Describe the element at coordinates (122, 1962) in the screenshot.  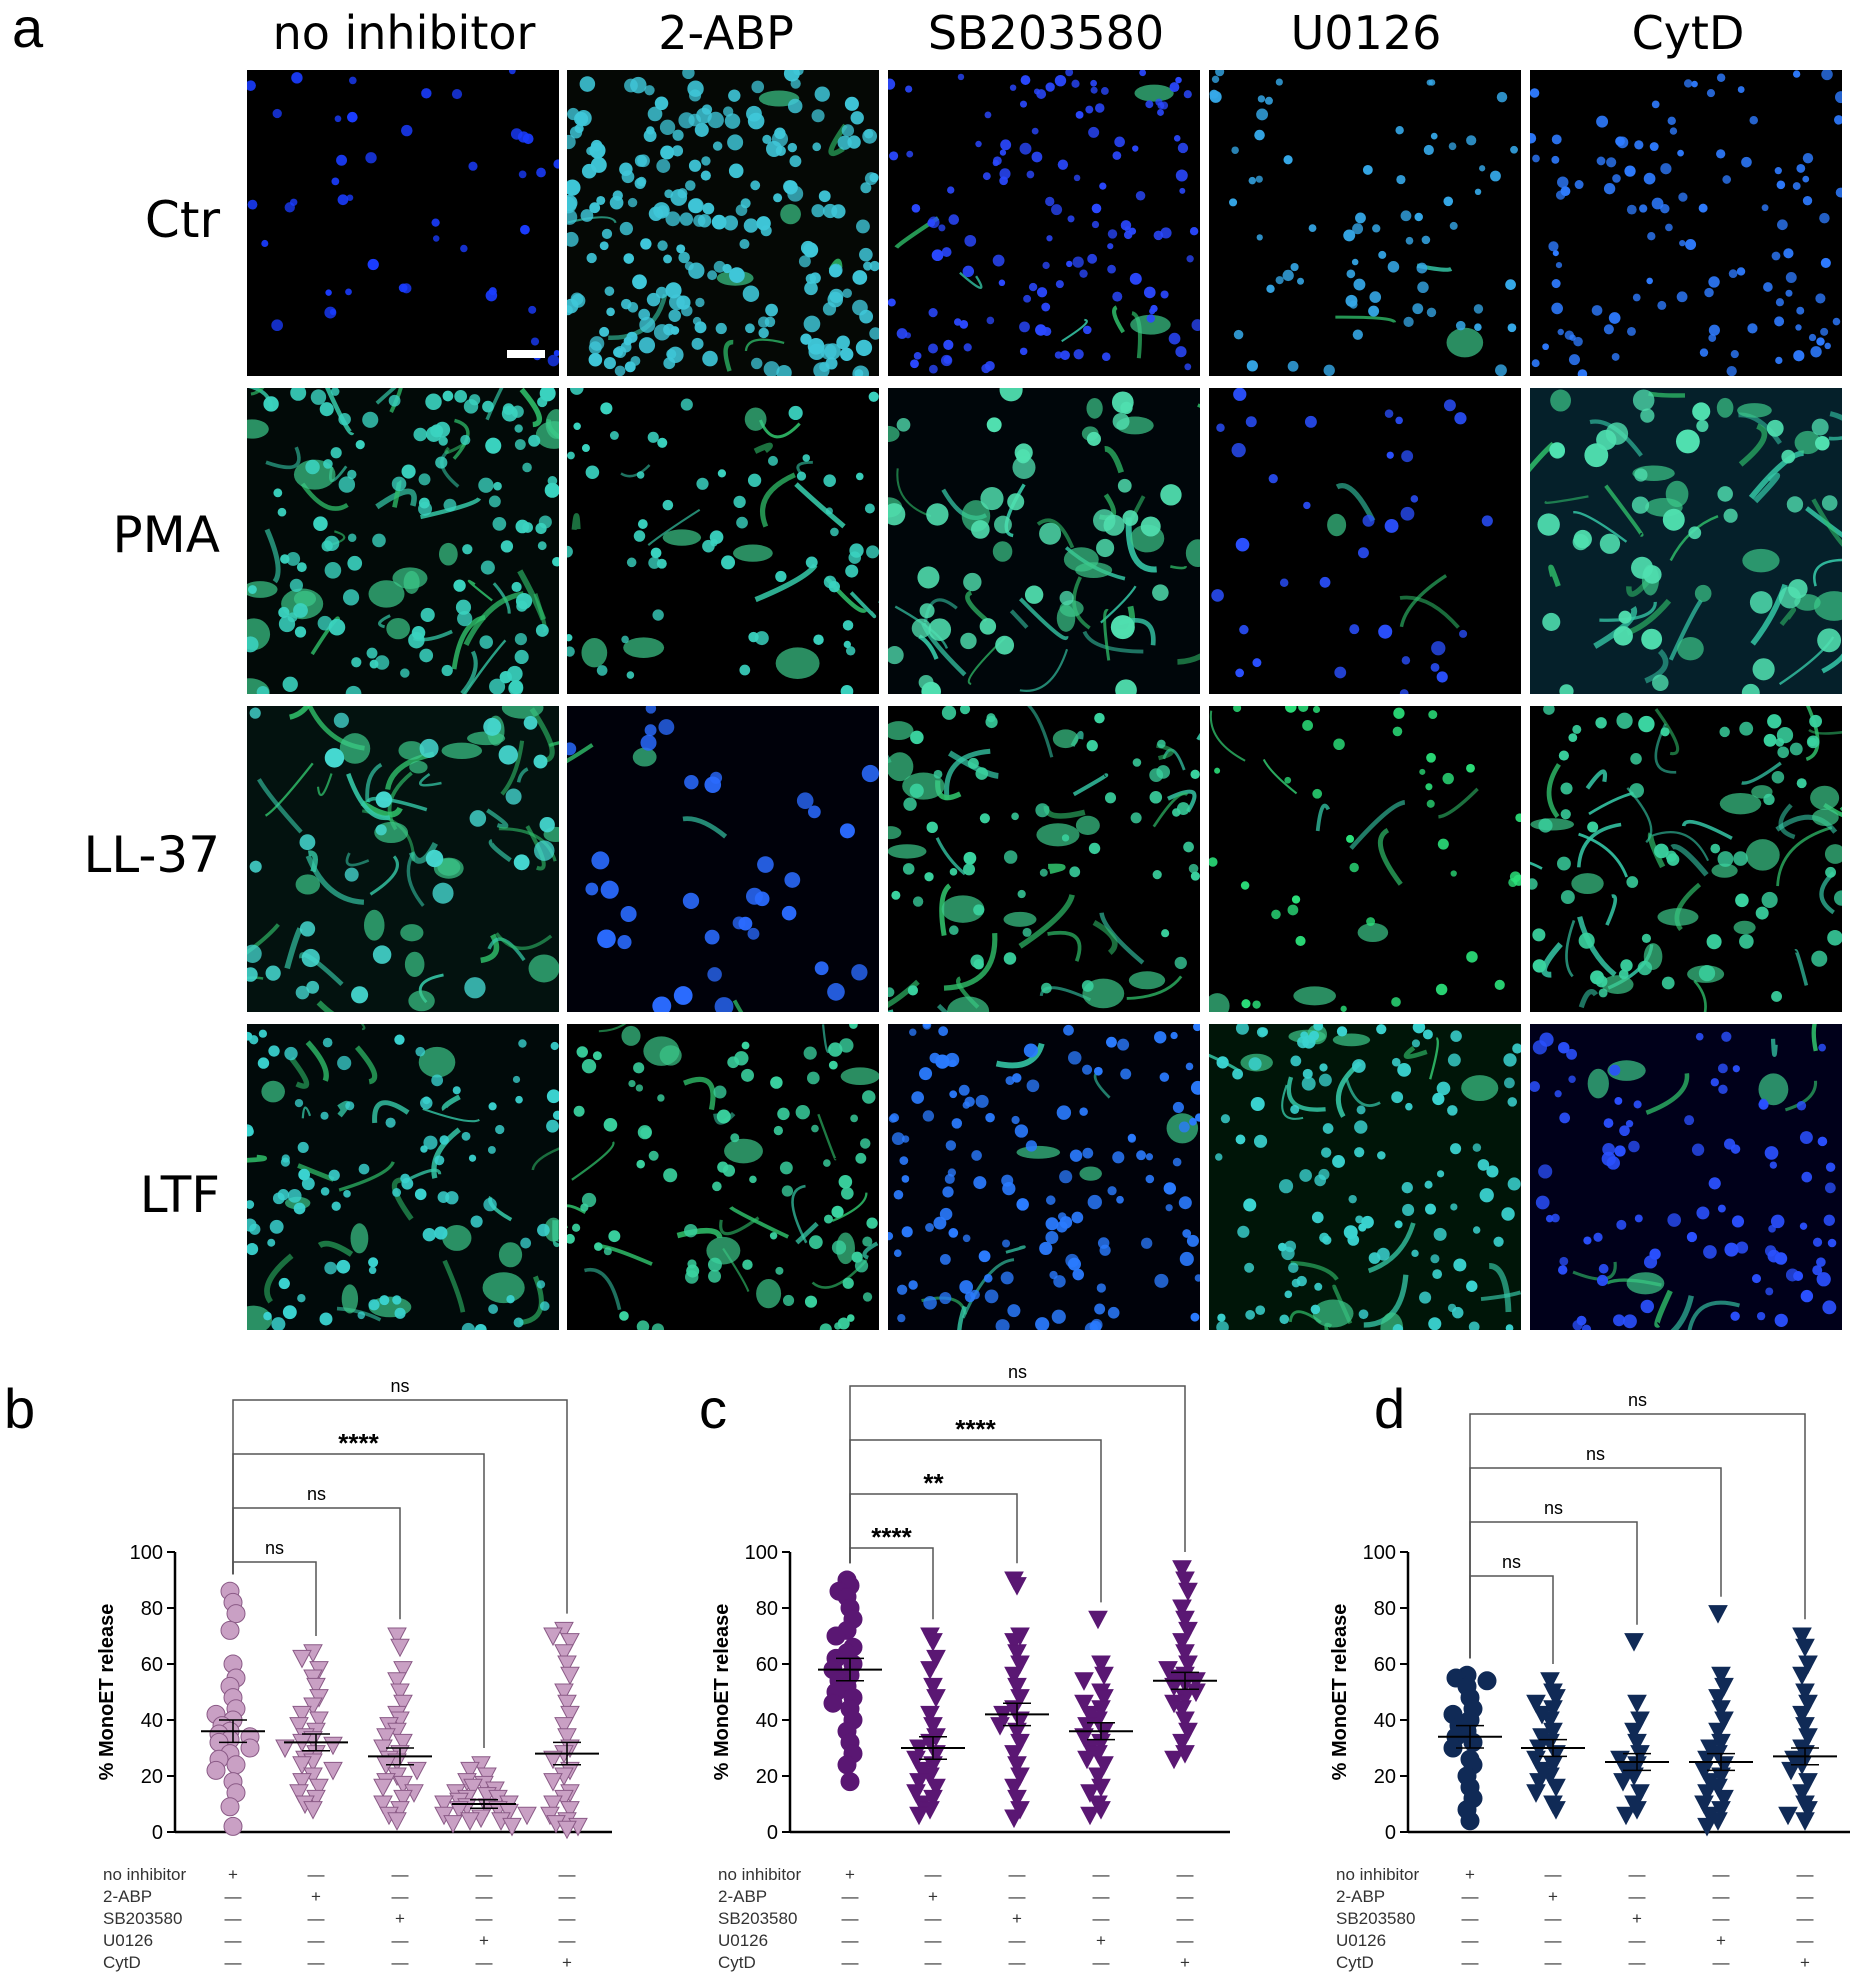
I see `treatment-label: CytD` at that location.